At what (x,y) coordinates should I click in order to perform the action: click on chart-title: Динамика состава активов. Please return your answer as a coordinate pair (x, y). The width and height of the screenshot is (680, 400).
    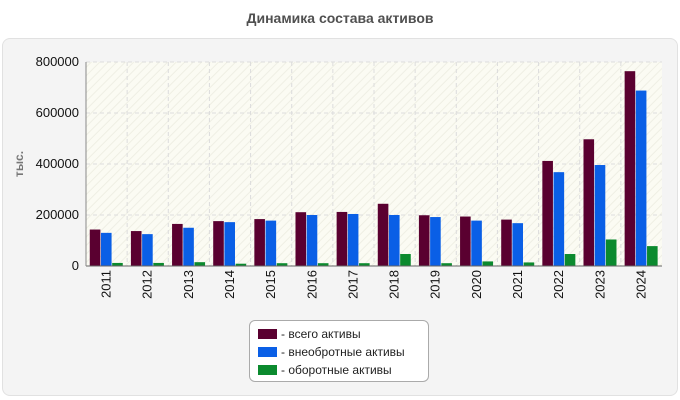
    Looking at the image, I should click on (340, 18).